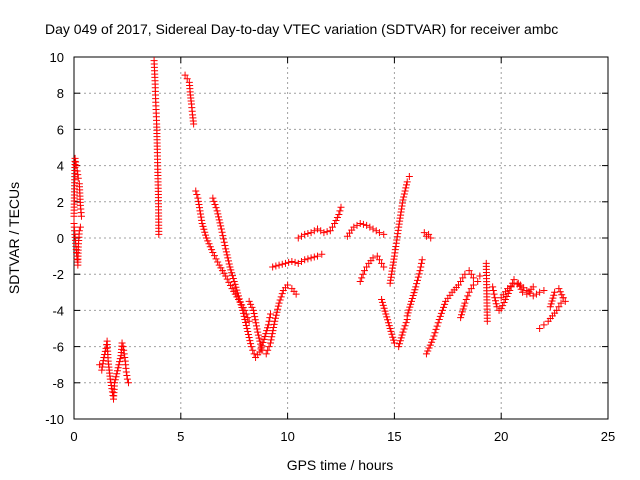  I want to click on y-tick-label: 8, so click(60, 93).